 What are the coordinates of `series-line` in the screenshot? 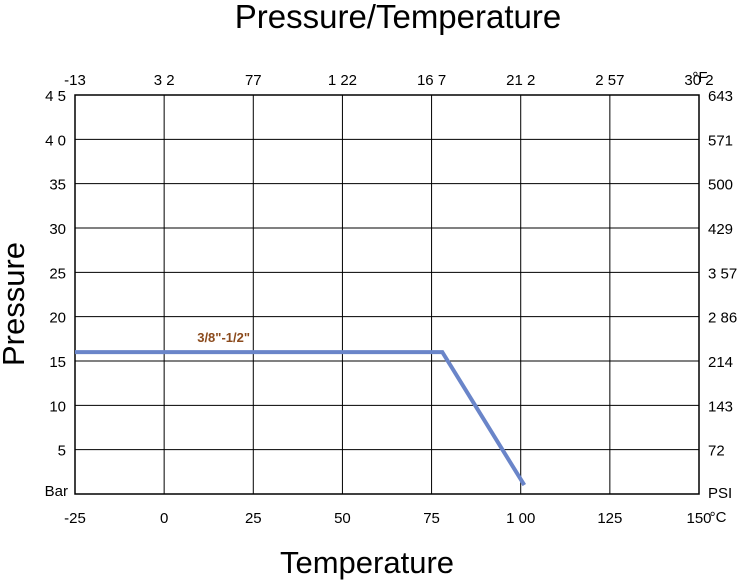 It's located at (301, 418).